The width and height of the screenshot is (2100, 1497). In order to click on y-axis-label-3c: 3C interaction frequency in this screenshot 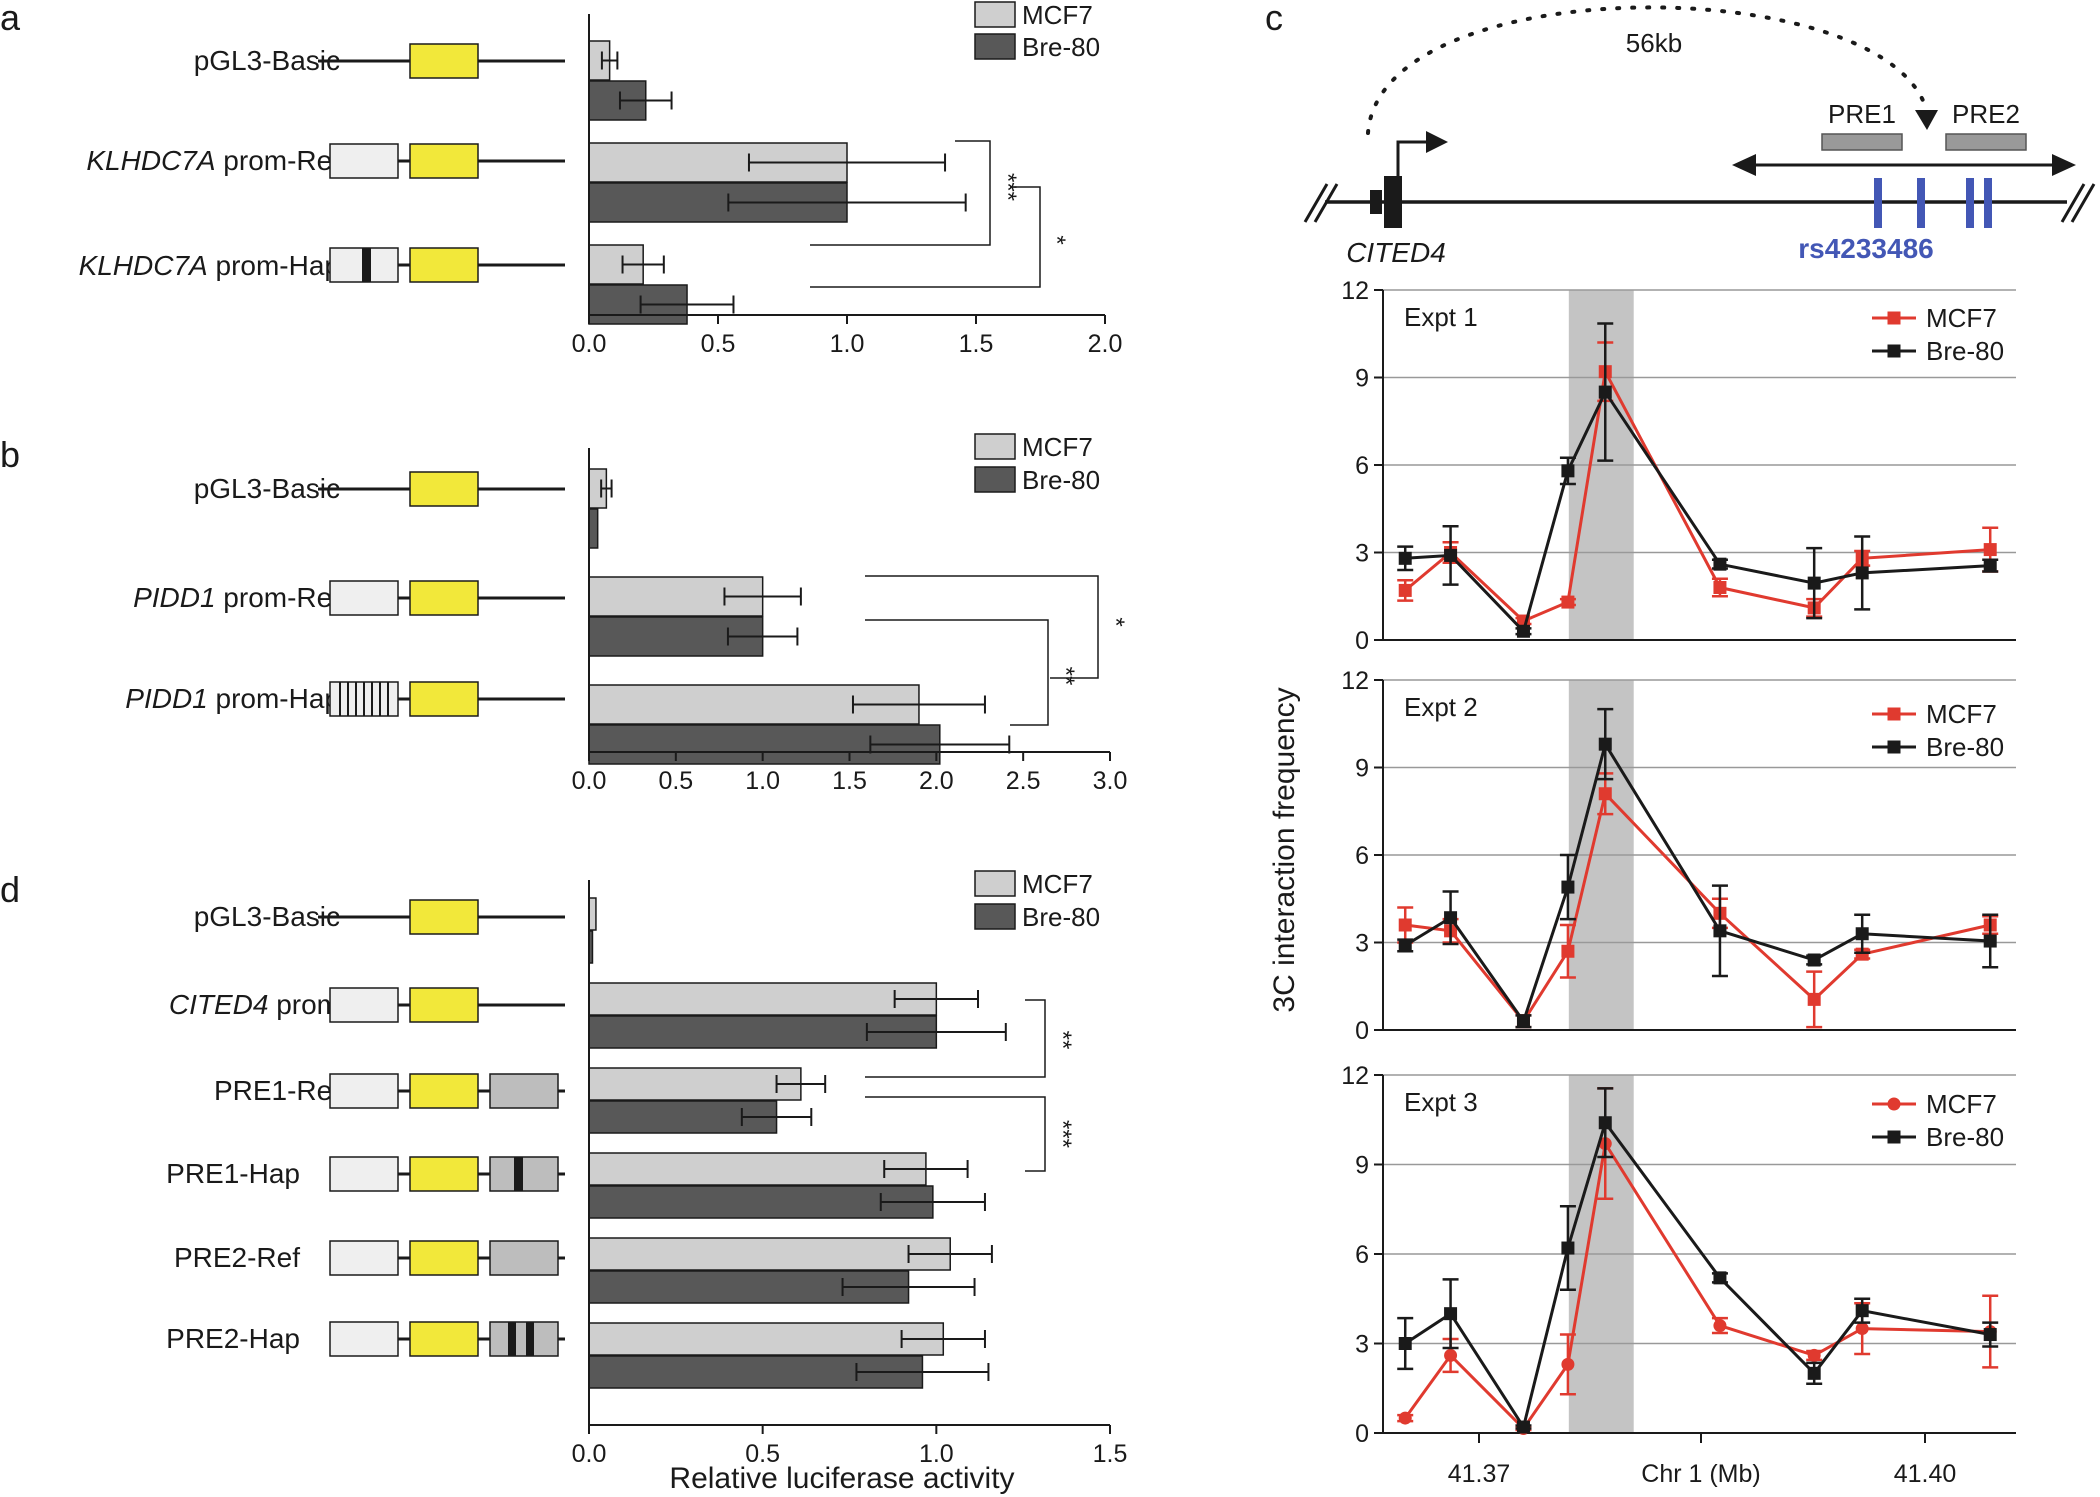, I will do `click(1284, 849)`.